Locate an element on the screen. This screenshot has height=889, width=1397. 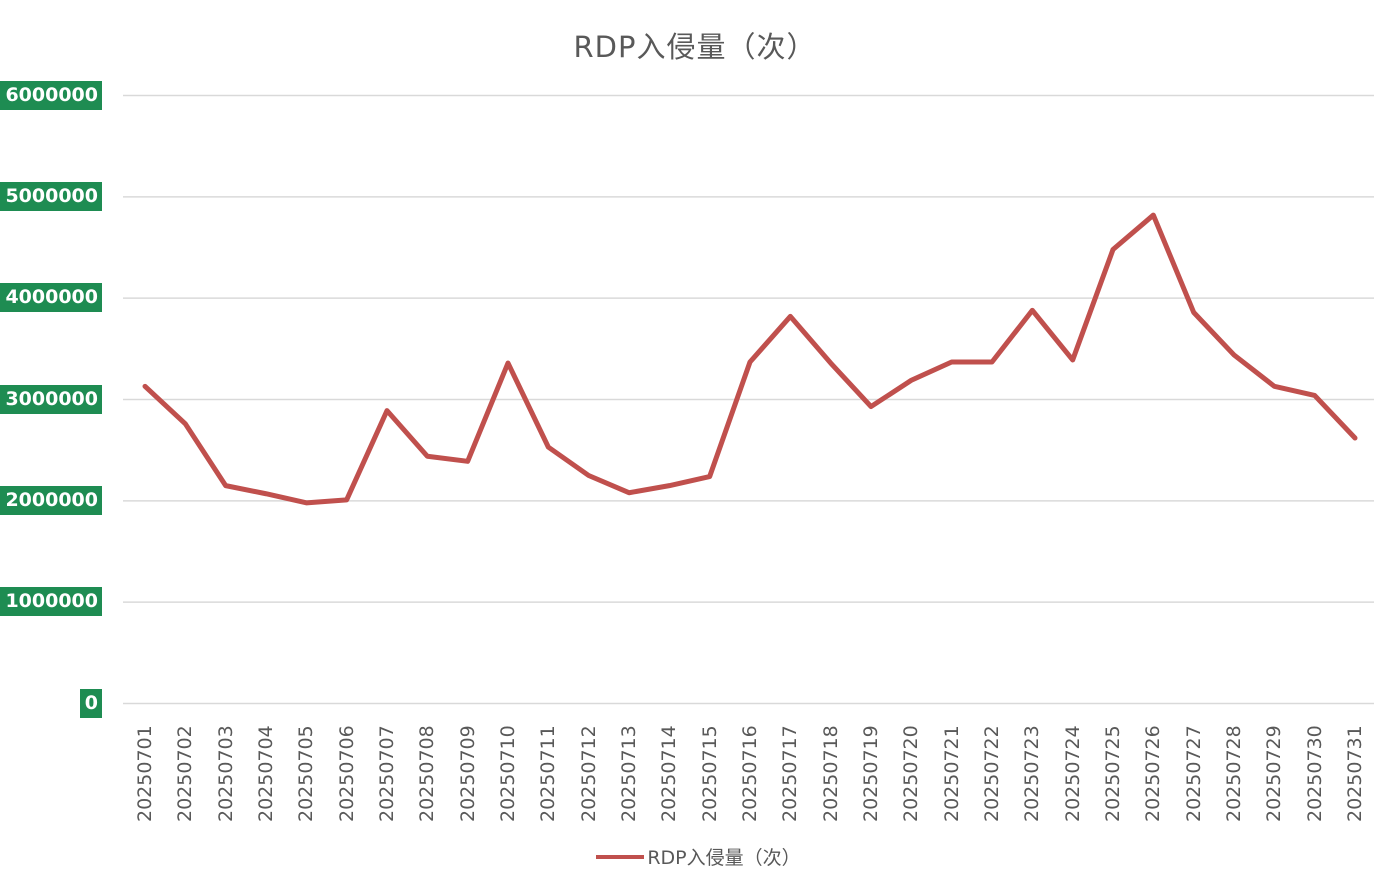
x-axis-tick-label: 20250727 is located at coordinates (1193, 773).